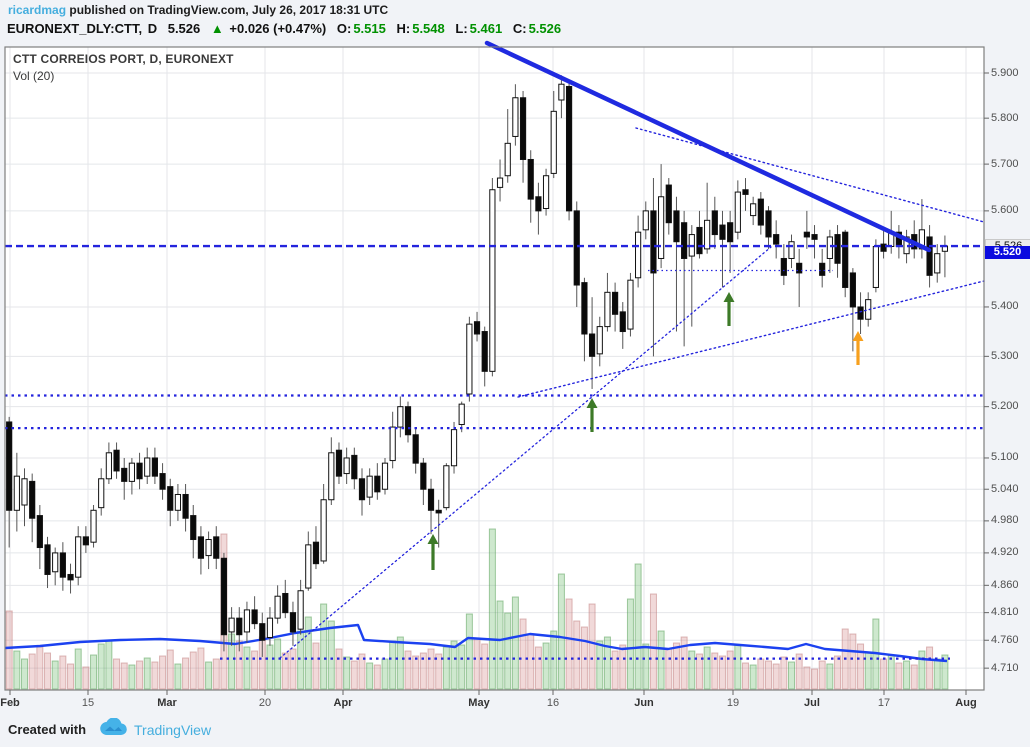 This screenshot has height=747, width=1030. What do you see at coordinates (152, 28) in the screenshot?
I see `interval-label: D` at bounding box center [152, 28].